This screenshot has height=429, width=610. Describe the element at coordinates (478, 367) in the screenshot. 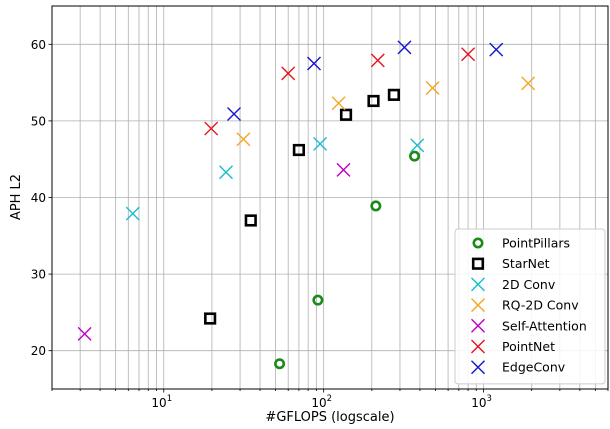

I see `legend-marker-edgeconv` at that location.